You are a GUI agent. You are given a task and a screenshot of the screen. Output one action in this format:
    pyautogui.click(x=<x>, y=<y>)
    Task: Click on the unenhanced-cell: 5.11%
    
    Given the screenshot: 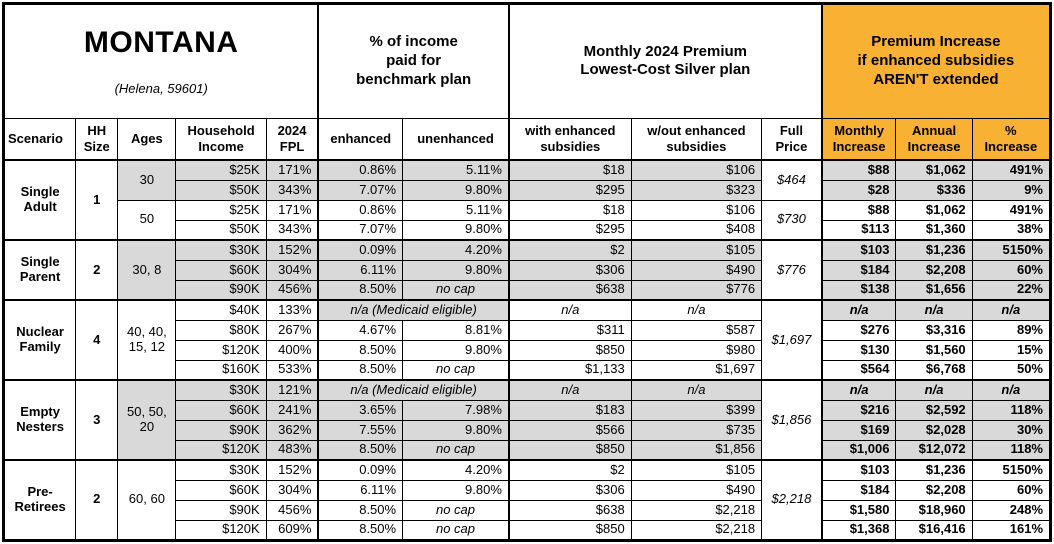 What is the action you would take?
    pyautogui.click(x=456, y=210)
    